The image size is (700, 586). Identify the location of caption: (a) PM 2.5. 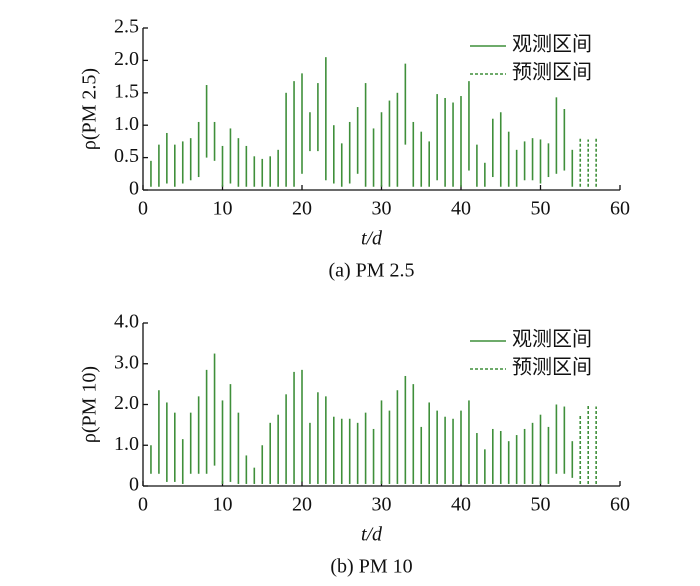
(371, 271).